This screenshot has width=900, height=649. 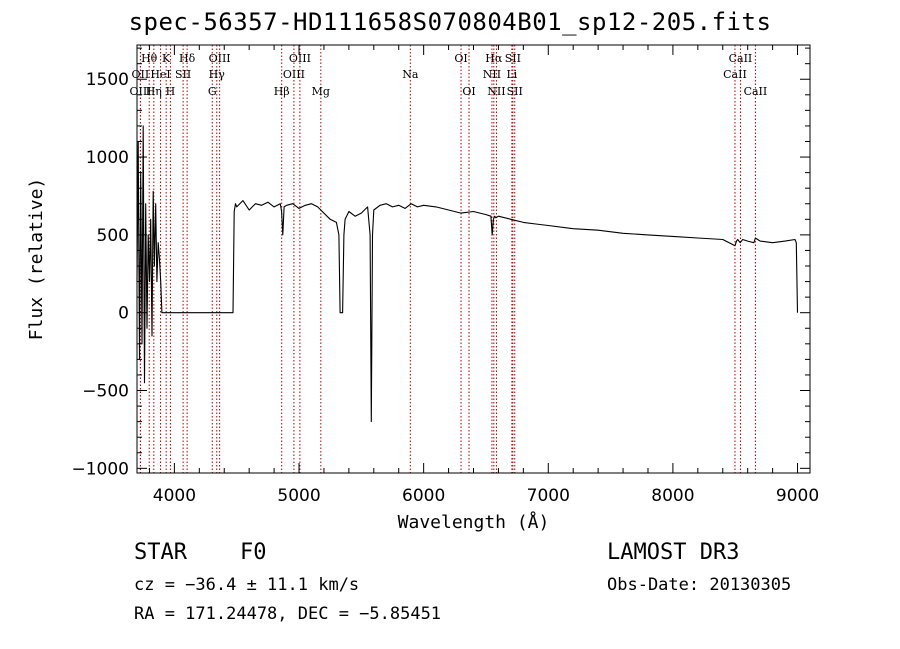 I want to click on spectral-line-label: Hθ, so click(x=149, y=58).